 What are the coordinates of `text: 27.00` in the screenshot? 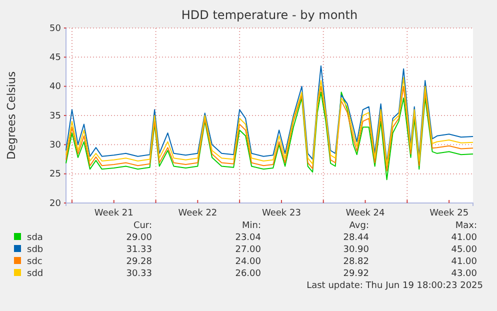 It's located at (248, 250).